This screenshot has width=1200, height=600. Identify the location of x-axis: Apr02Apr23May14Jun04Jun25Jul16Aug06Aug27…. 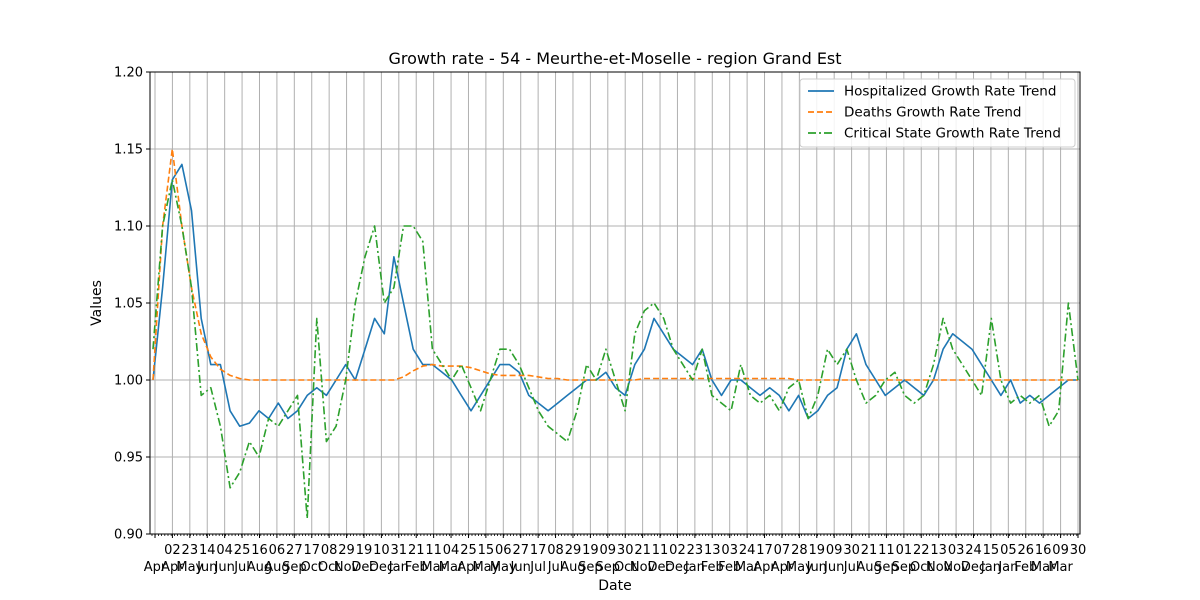
(615, 554).